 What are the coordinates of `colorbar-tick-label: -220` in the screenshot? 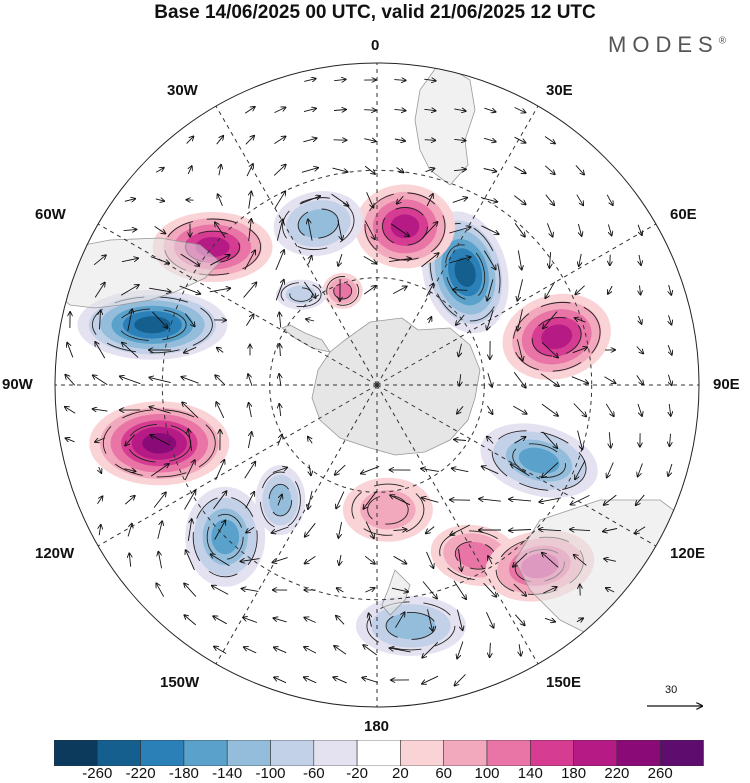 It's located at (140, 773).